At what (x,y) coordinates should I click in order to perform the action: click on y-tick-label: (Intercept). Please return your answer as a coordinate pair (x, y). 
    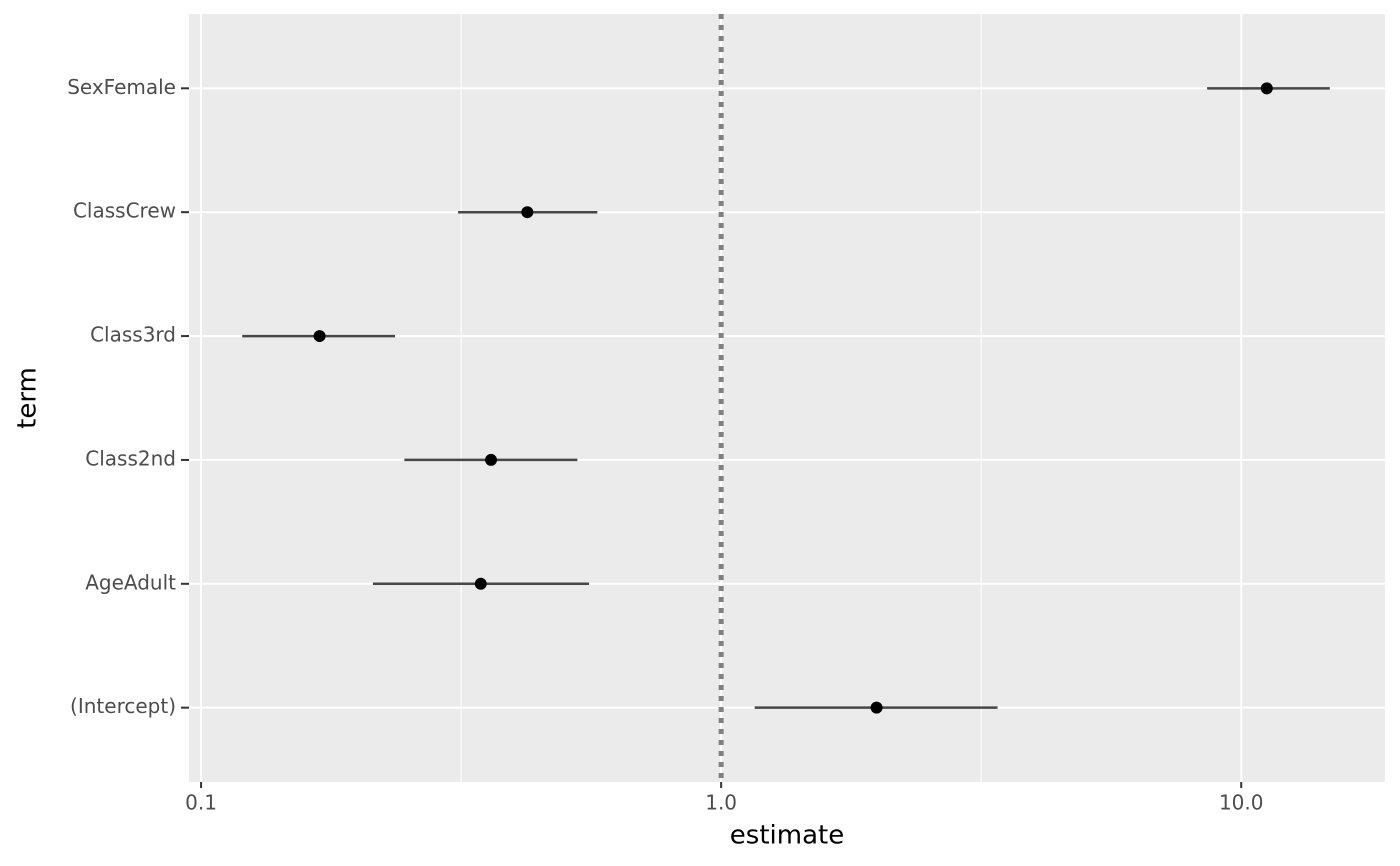
    Looking at the image, I should click on (123, 706).